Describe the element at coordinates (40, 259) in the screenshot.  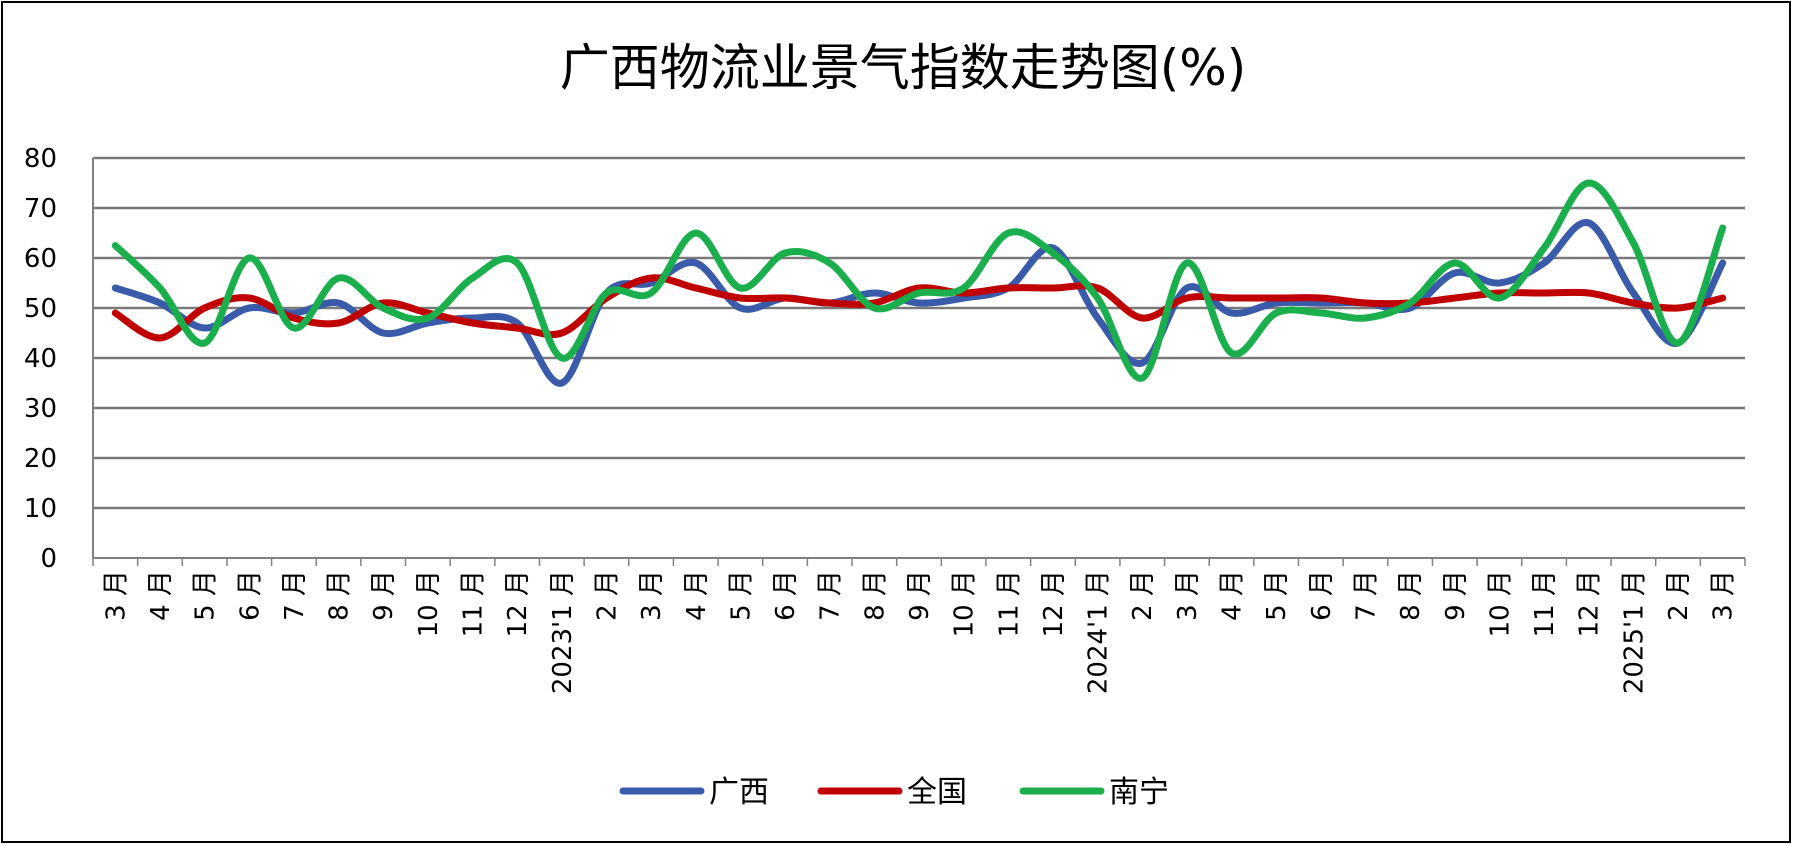
I see `y-tick-label: 60` at that location.